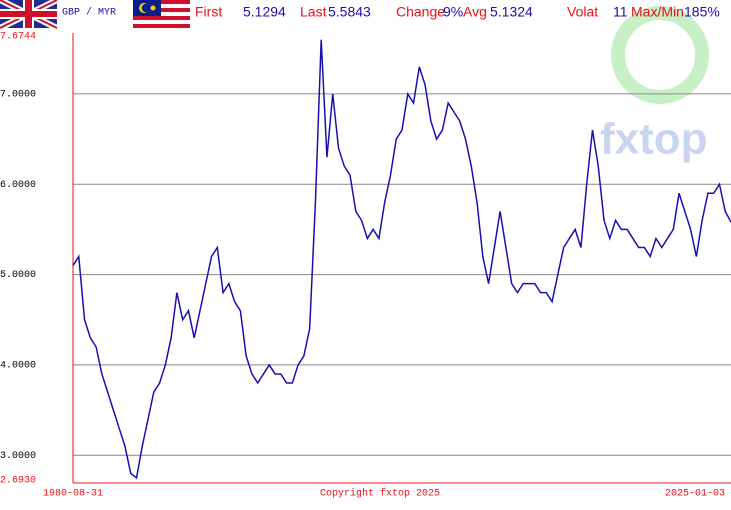 This screenshot has height=510, width=731. What do you see at coordinates (18, 481) in the screenshot?
I see `y-tick-label: 2.6930` at bounding box center [18, 481].